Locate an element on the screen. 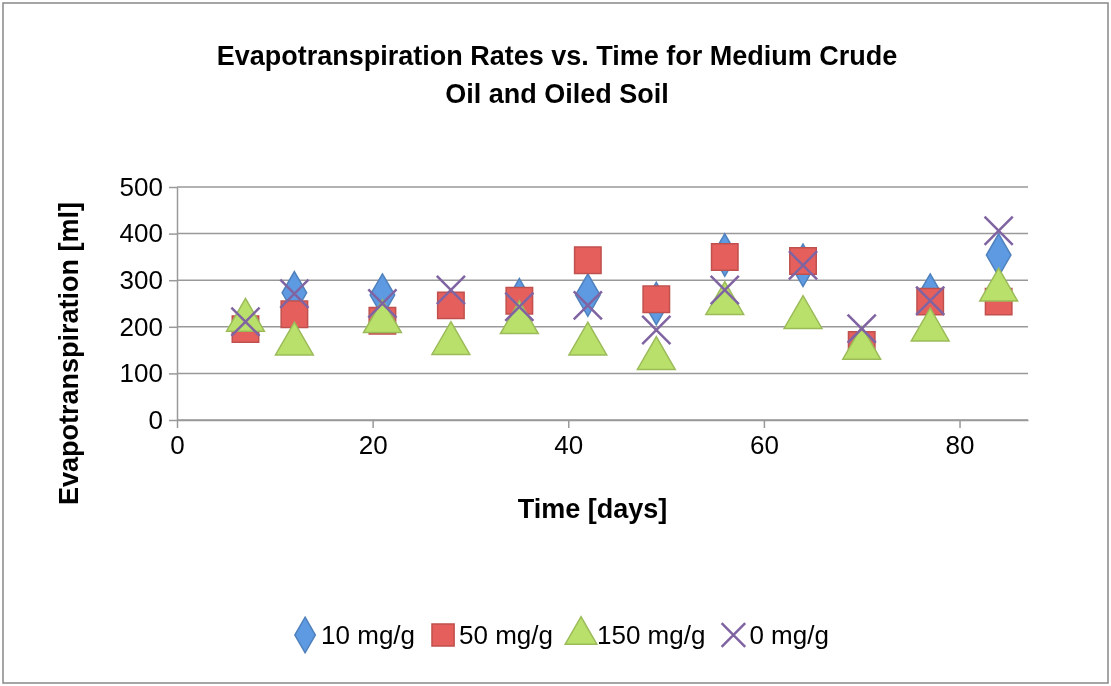 The width and height of the screenshot is (1111, 686). x-axis-title: Time [days] is located at coordinates (592, 509).